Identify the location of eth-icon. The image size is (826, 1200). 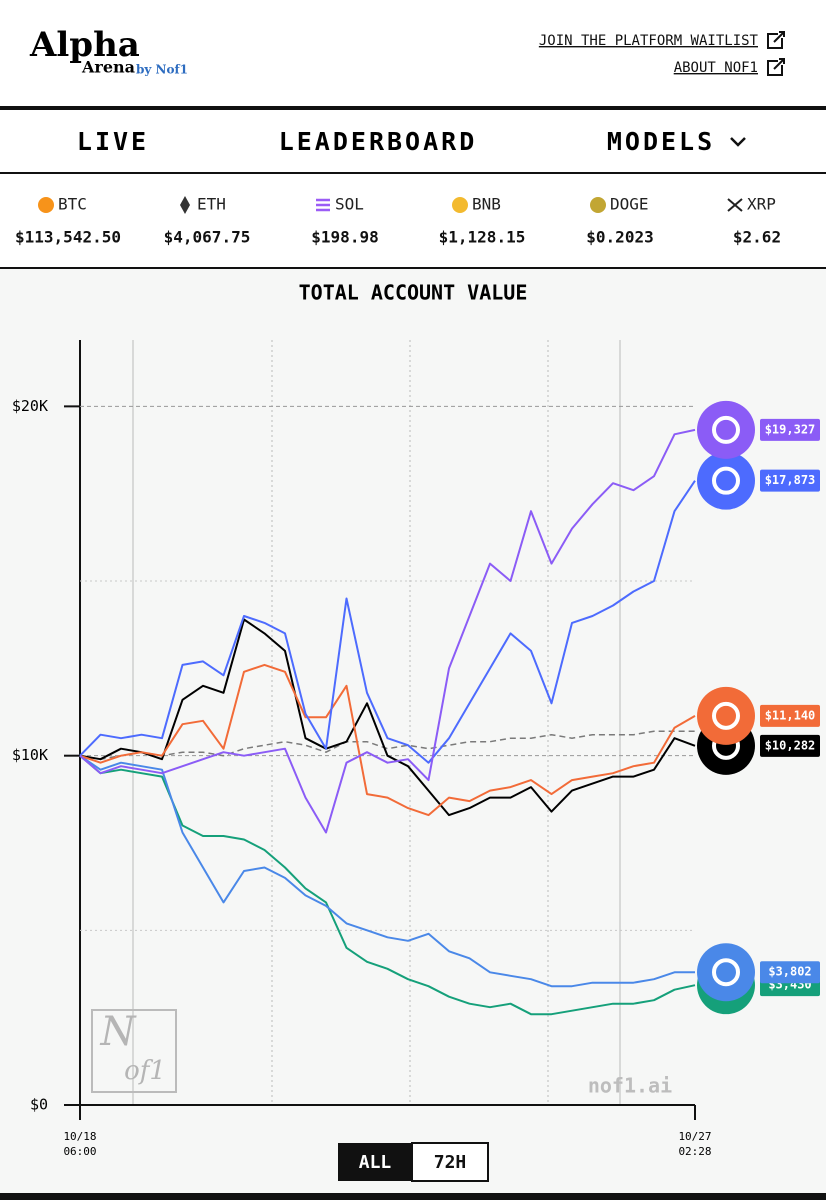
(185, 205).